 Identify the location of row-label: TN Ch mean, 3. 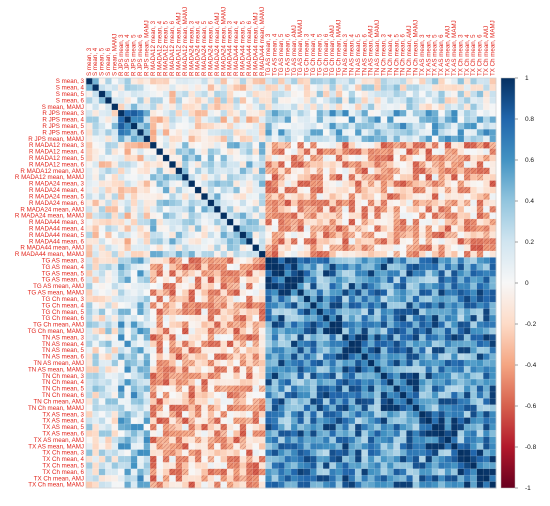
(63, 376).